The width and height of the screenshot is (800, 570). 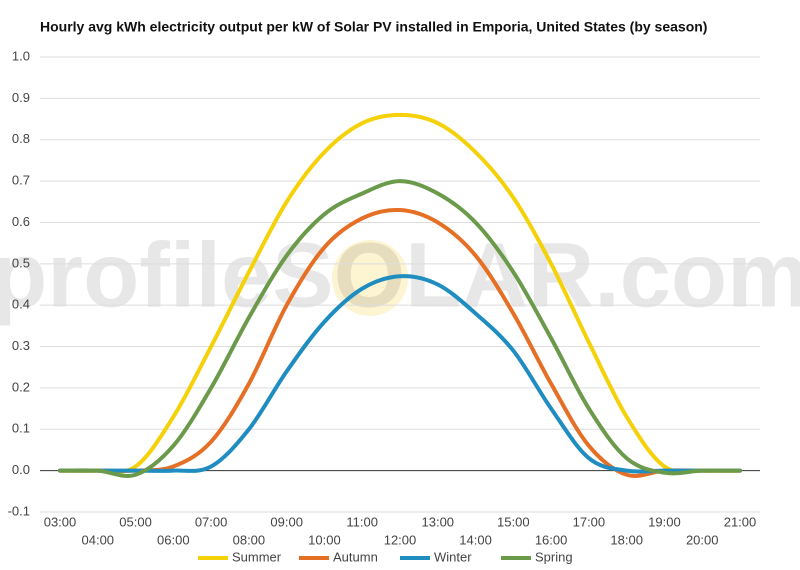 What do you see at coordinates (135, 521) in the screenshot?
I see `x-tick-label: 05:00` at bounding box center [135, 521].